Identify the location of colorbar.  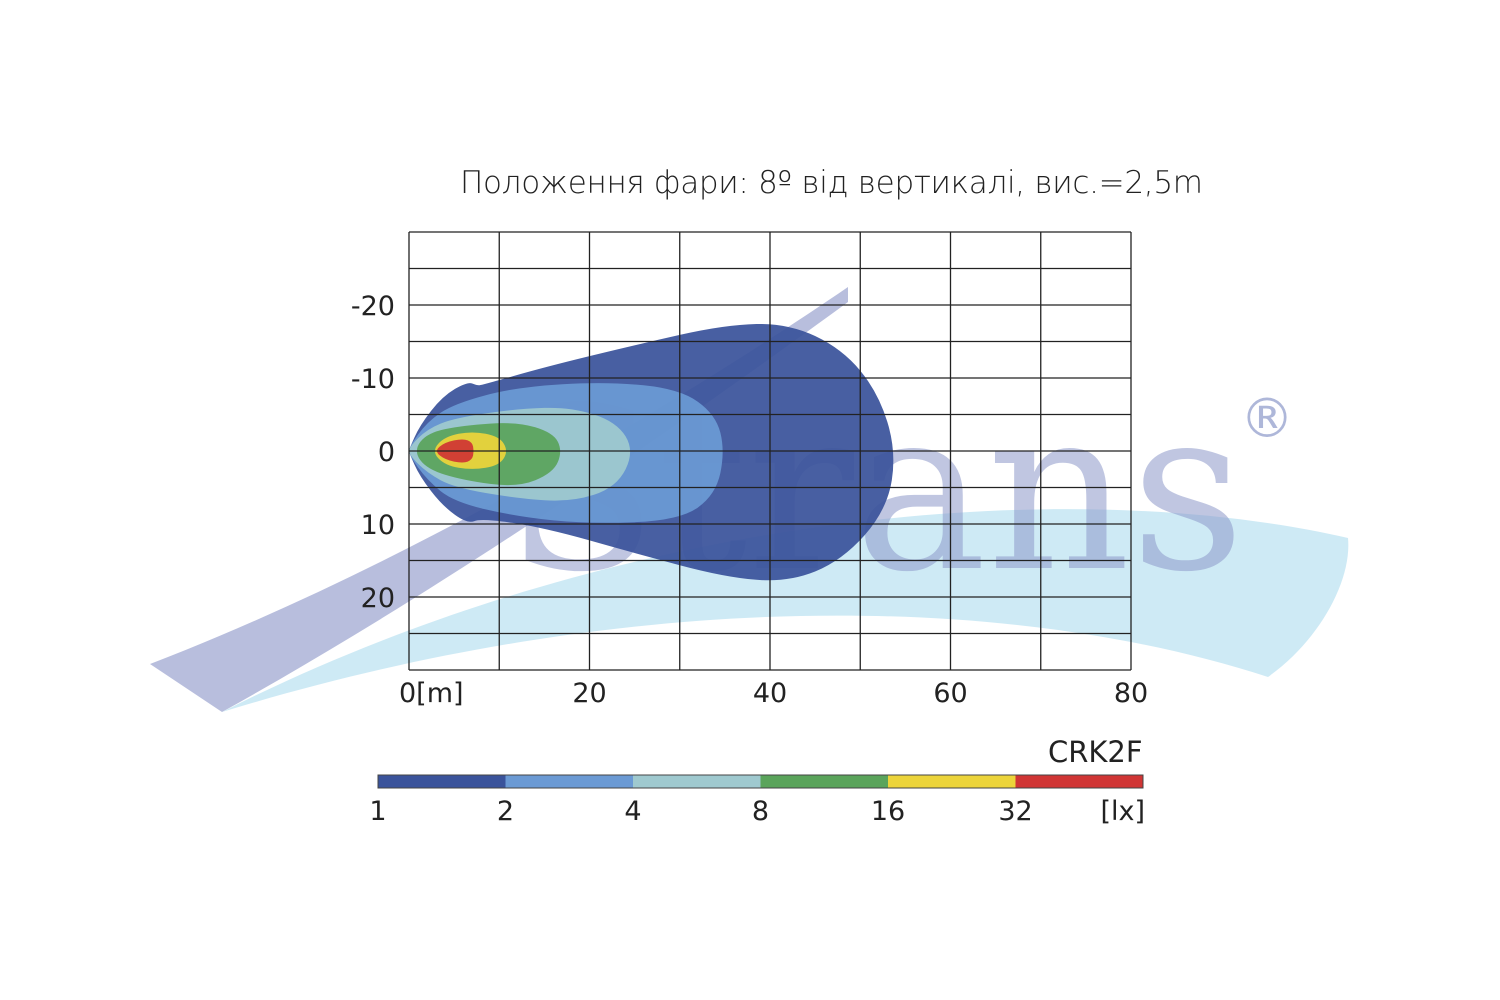
(760, 781).